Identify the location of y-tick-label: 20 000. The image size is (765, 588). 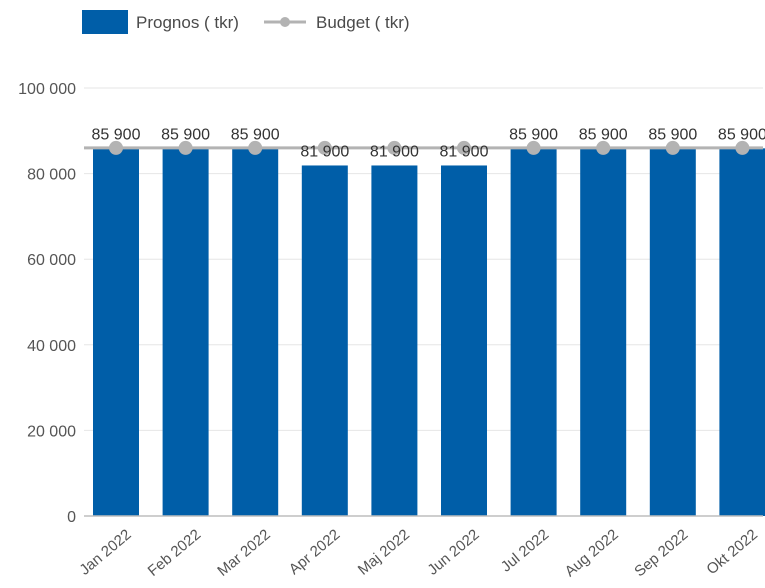
(51, 431).